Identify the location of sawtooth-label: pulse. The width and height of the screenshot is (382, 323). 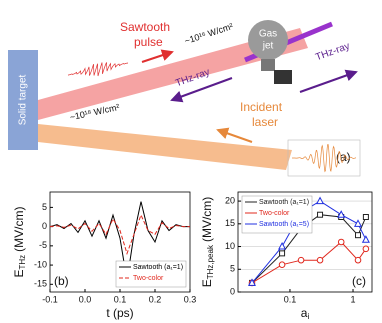
(148, 42).